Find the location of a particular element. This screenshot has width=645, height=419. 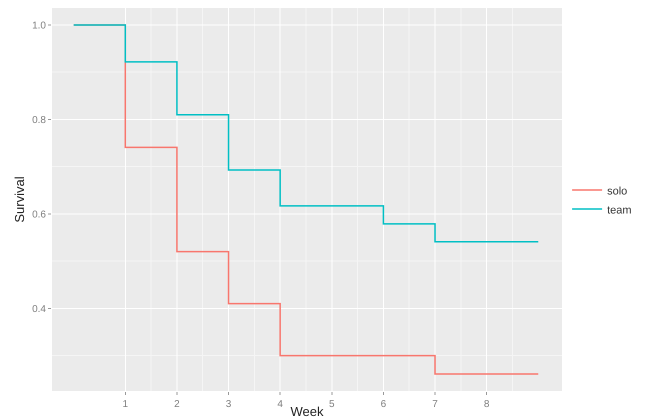

x-tick-label: 7 is located at coordinates (435, 404).